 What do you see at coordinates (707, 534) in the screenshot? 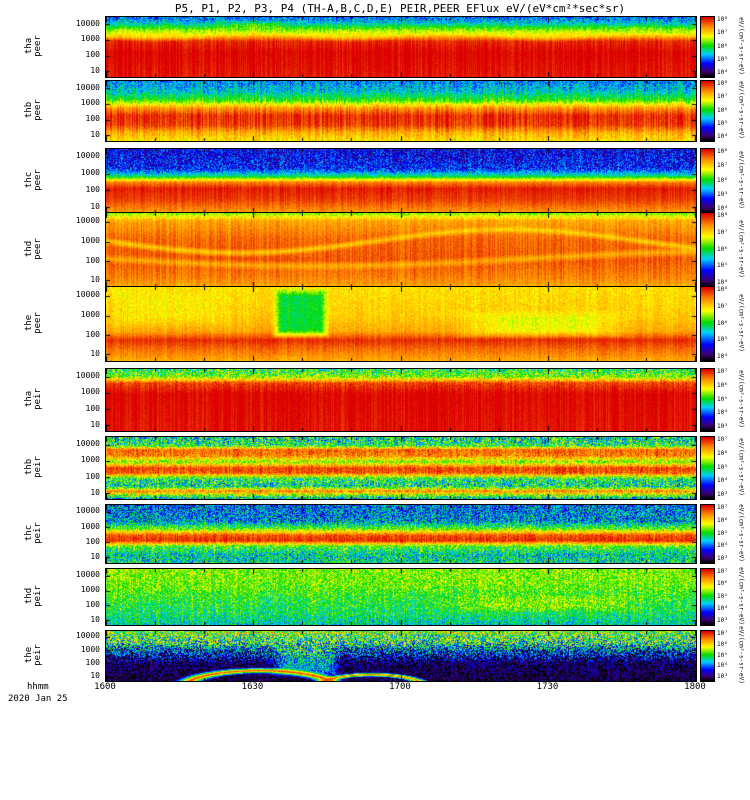
I see `colorbar-thc-peir` at bounding box center [707, 534].